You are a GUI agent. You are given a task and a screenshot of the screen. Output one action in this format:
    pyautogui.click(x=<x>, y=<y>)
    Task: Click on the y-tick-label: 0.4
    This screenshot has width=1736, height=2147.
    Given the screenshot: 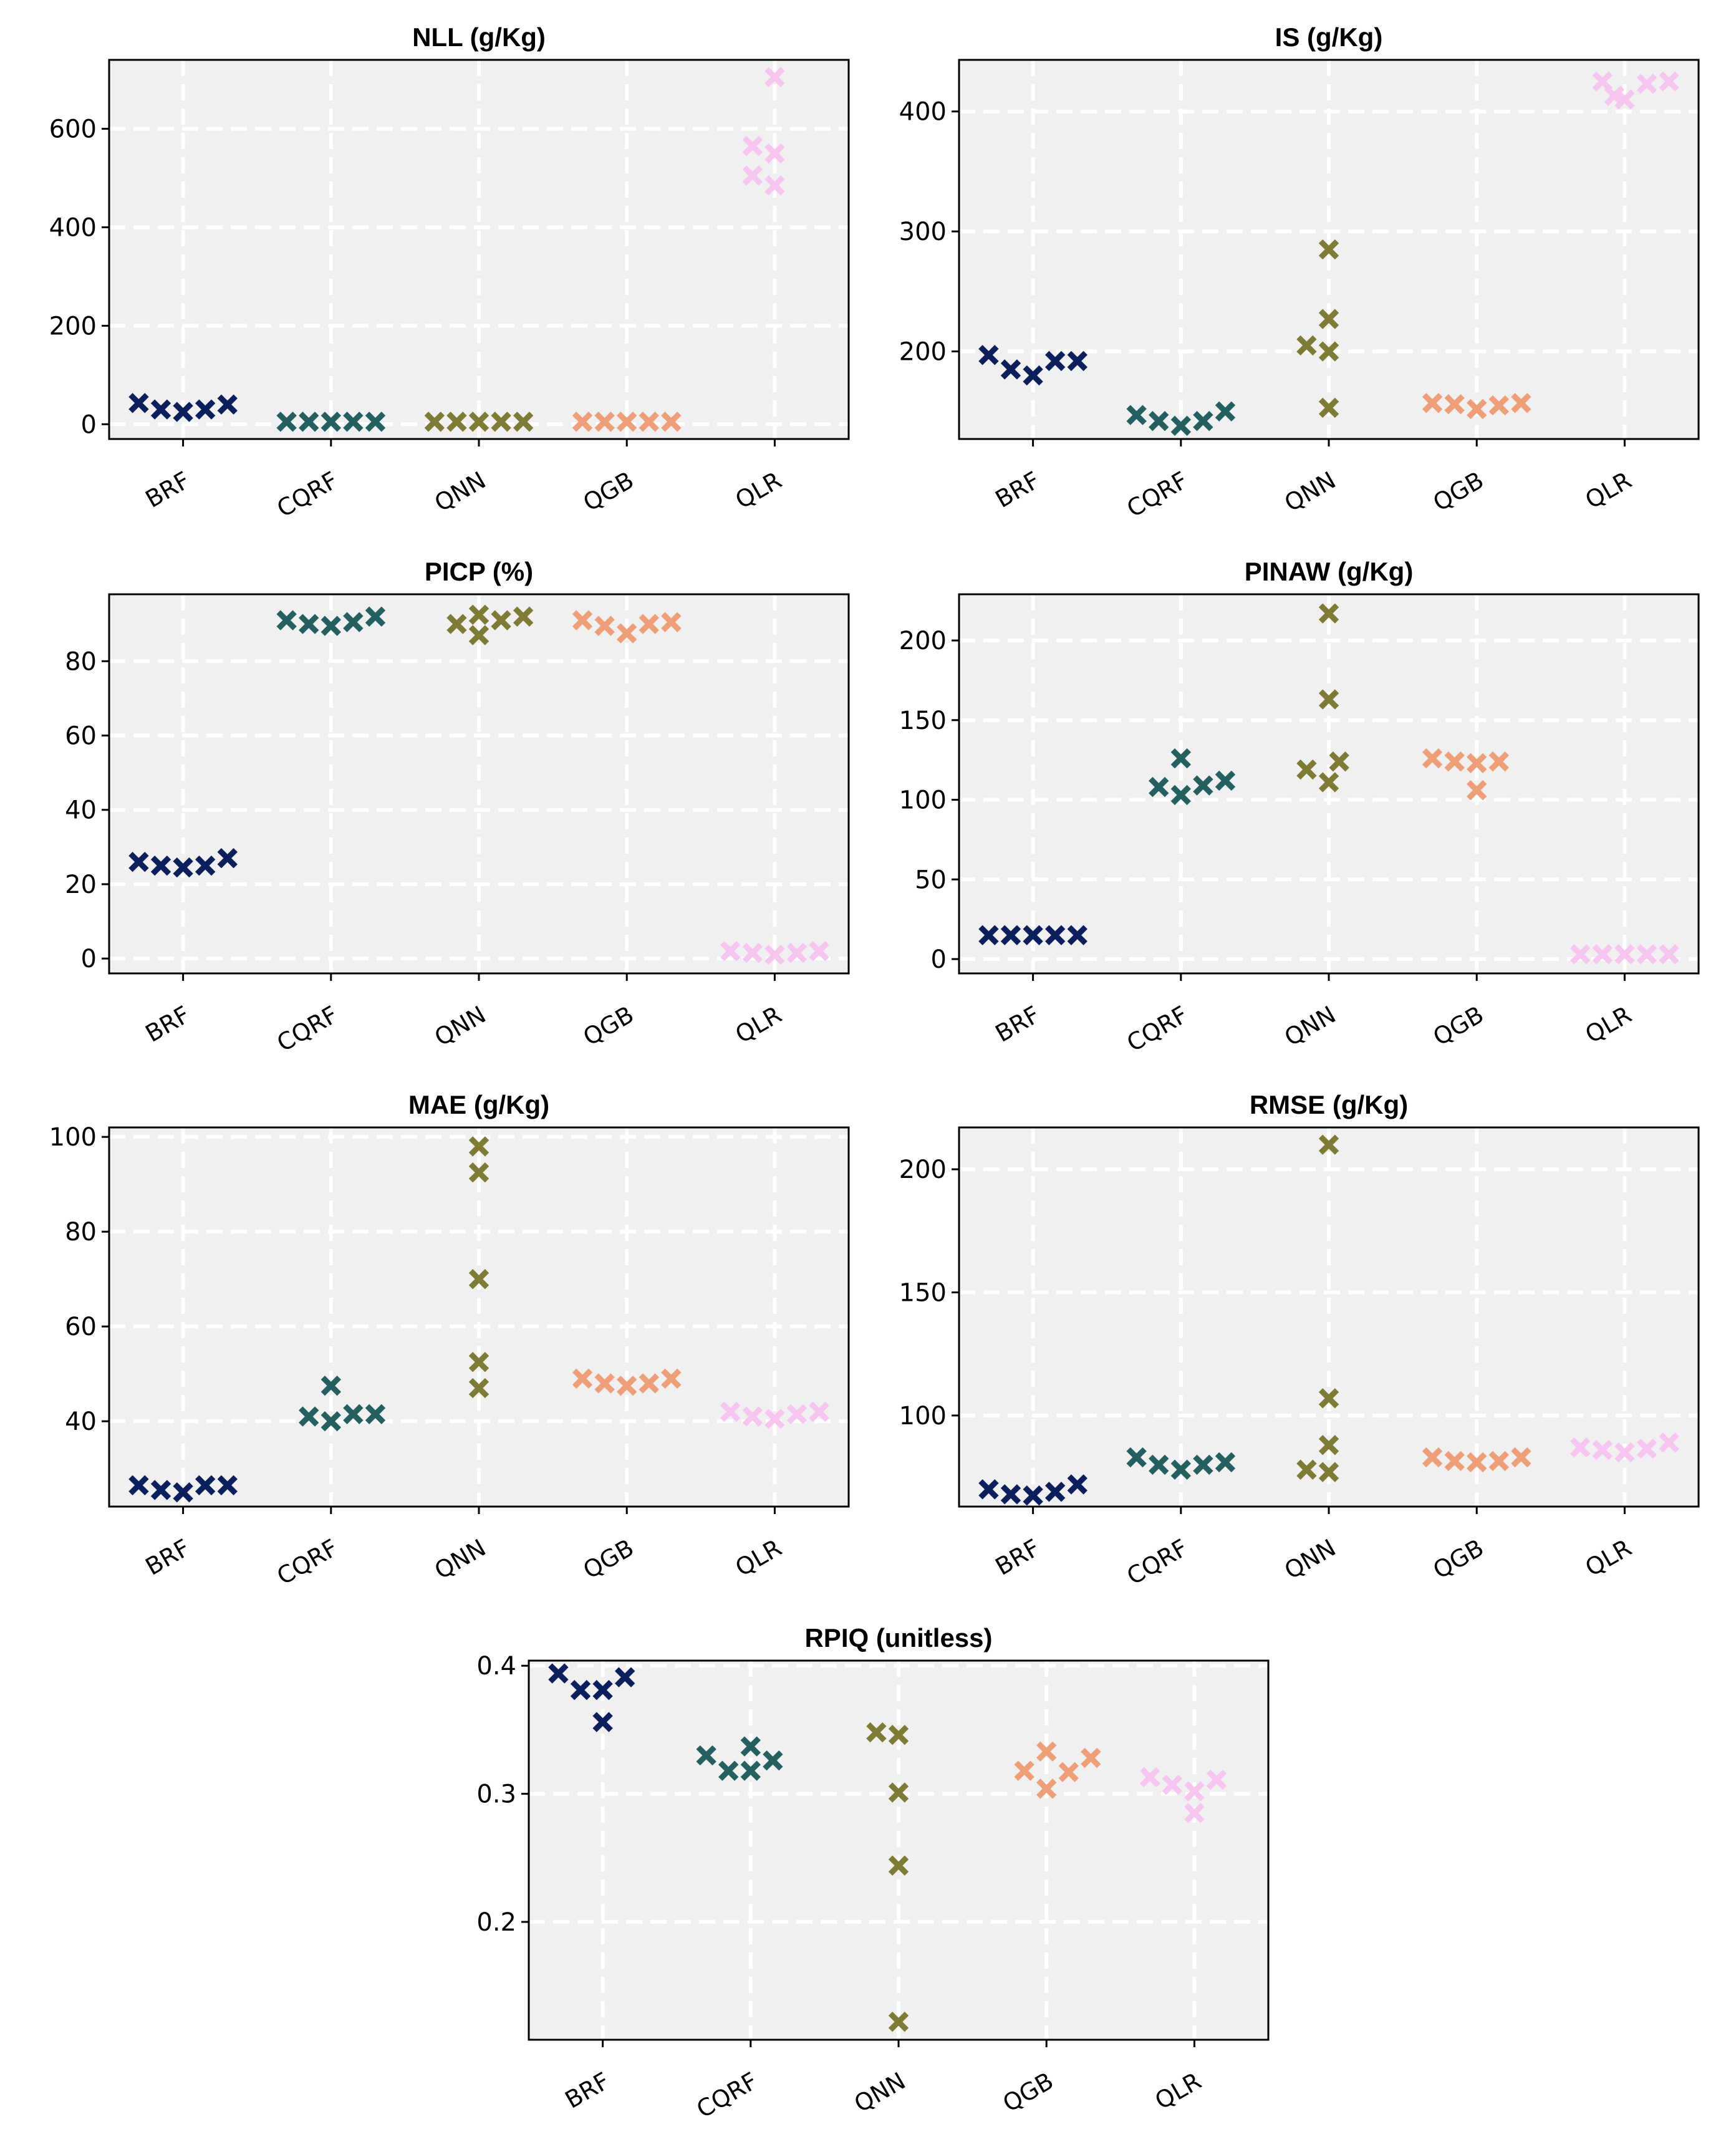 What is the action you would take?
    pyautogui.click(x=496, y=1666)
    